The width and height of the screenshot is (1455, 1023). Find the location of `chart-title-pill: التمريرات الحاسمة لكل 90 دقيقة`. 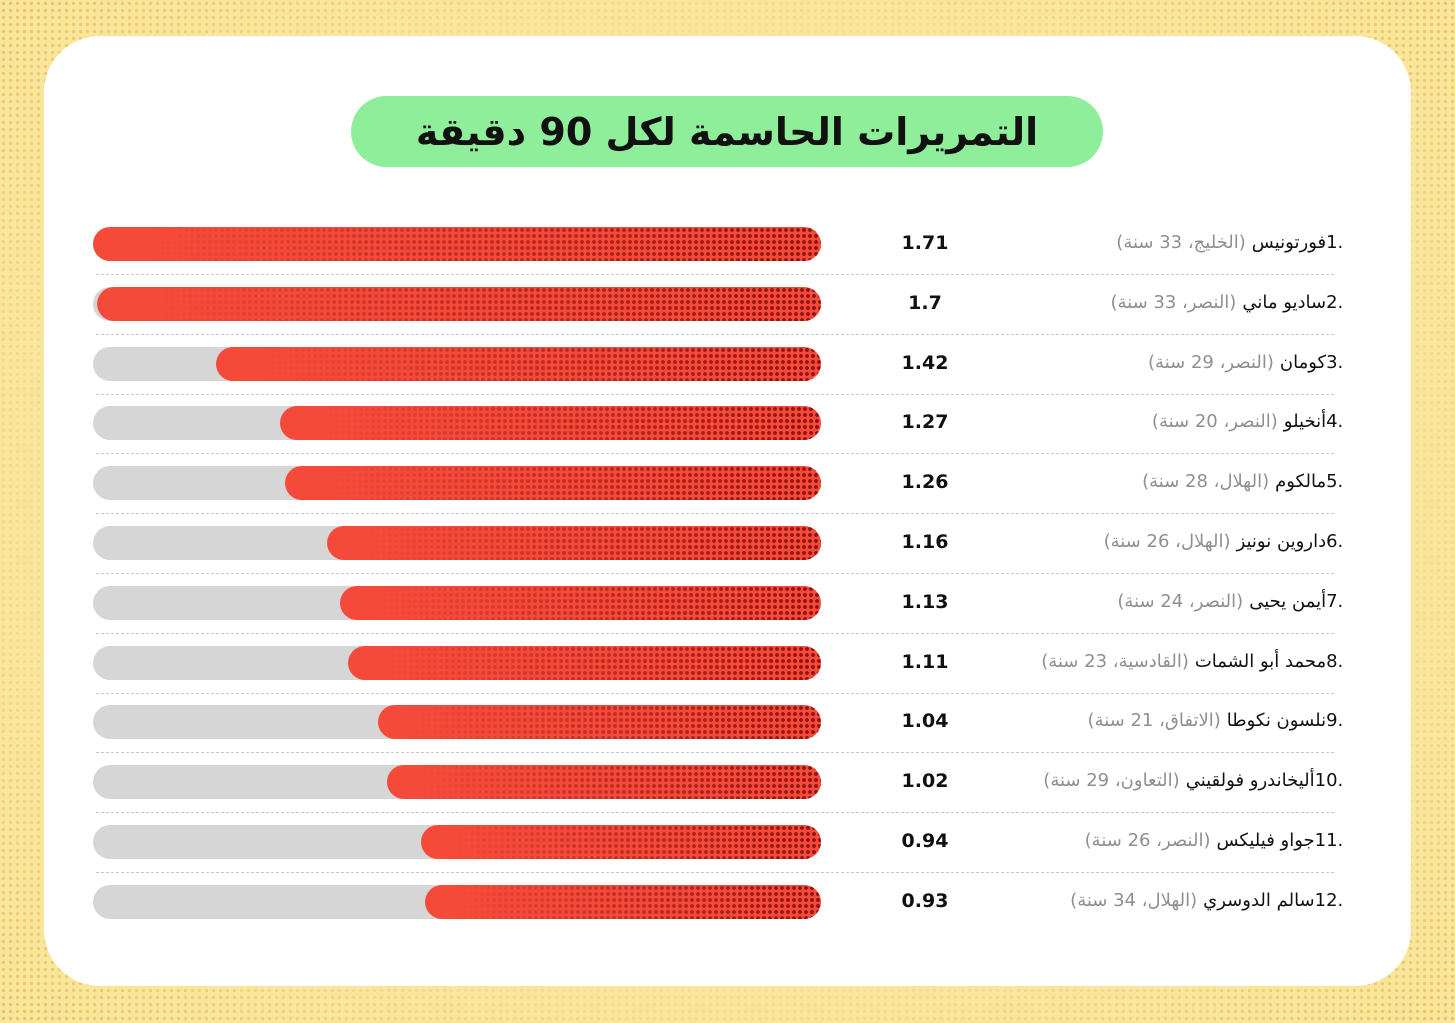

chart-title-pill: التمريرات الحاسمة لكل 90 دقيقة is located at coordinates (727, 131).